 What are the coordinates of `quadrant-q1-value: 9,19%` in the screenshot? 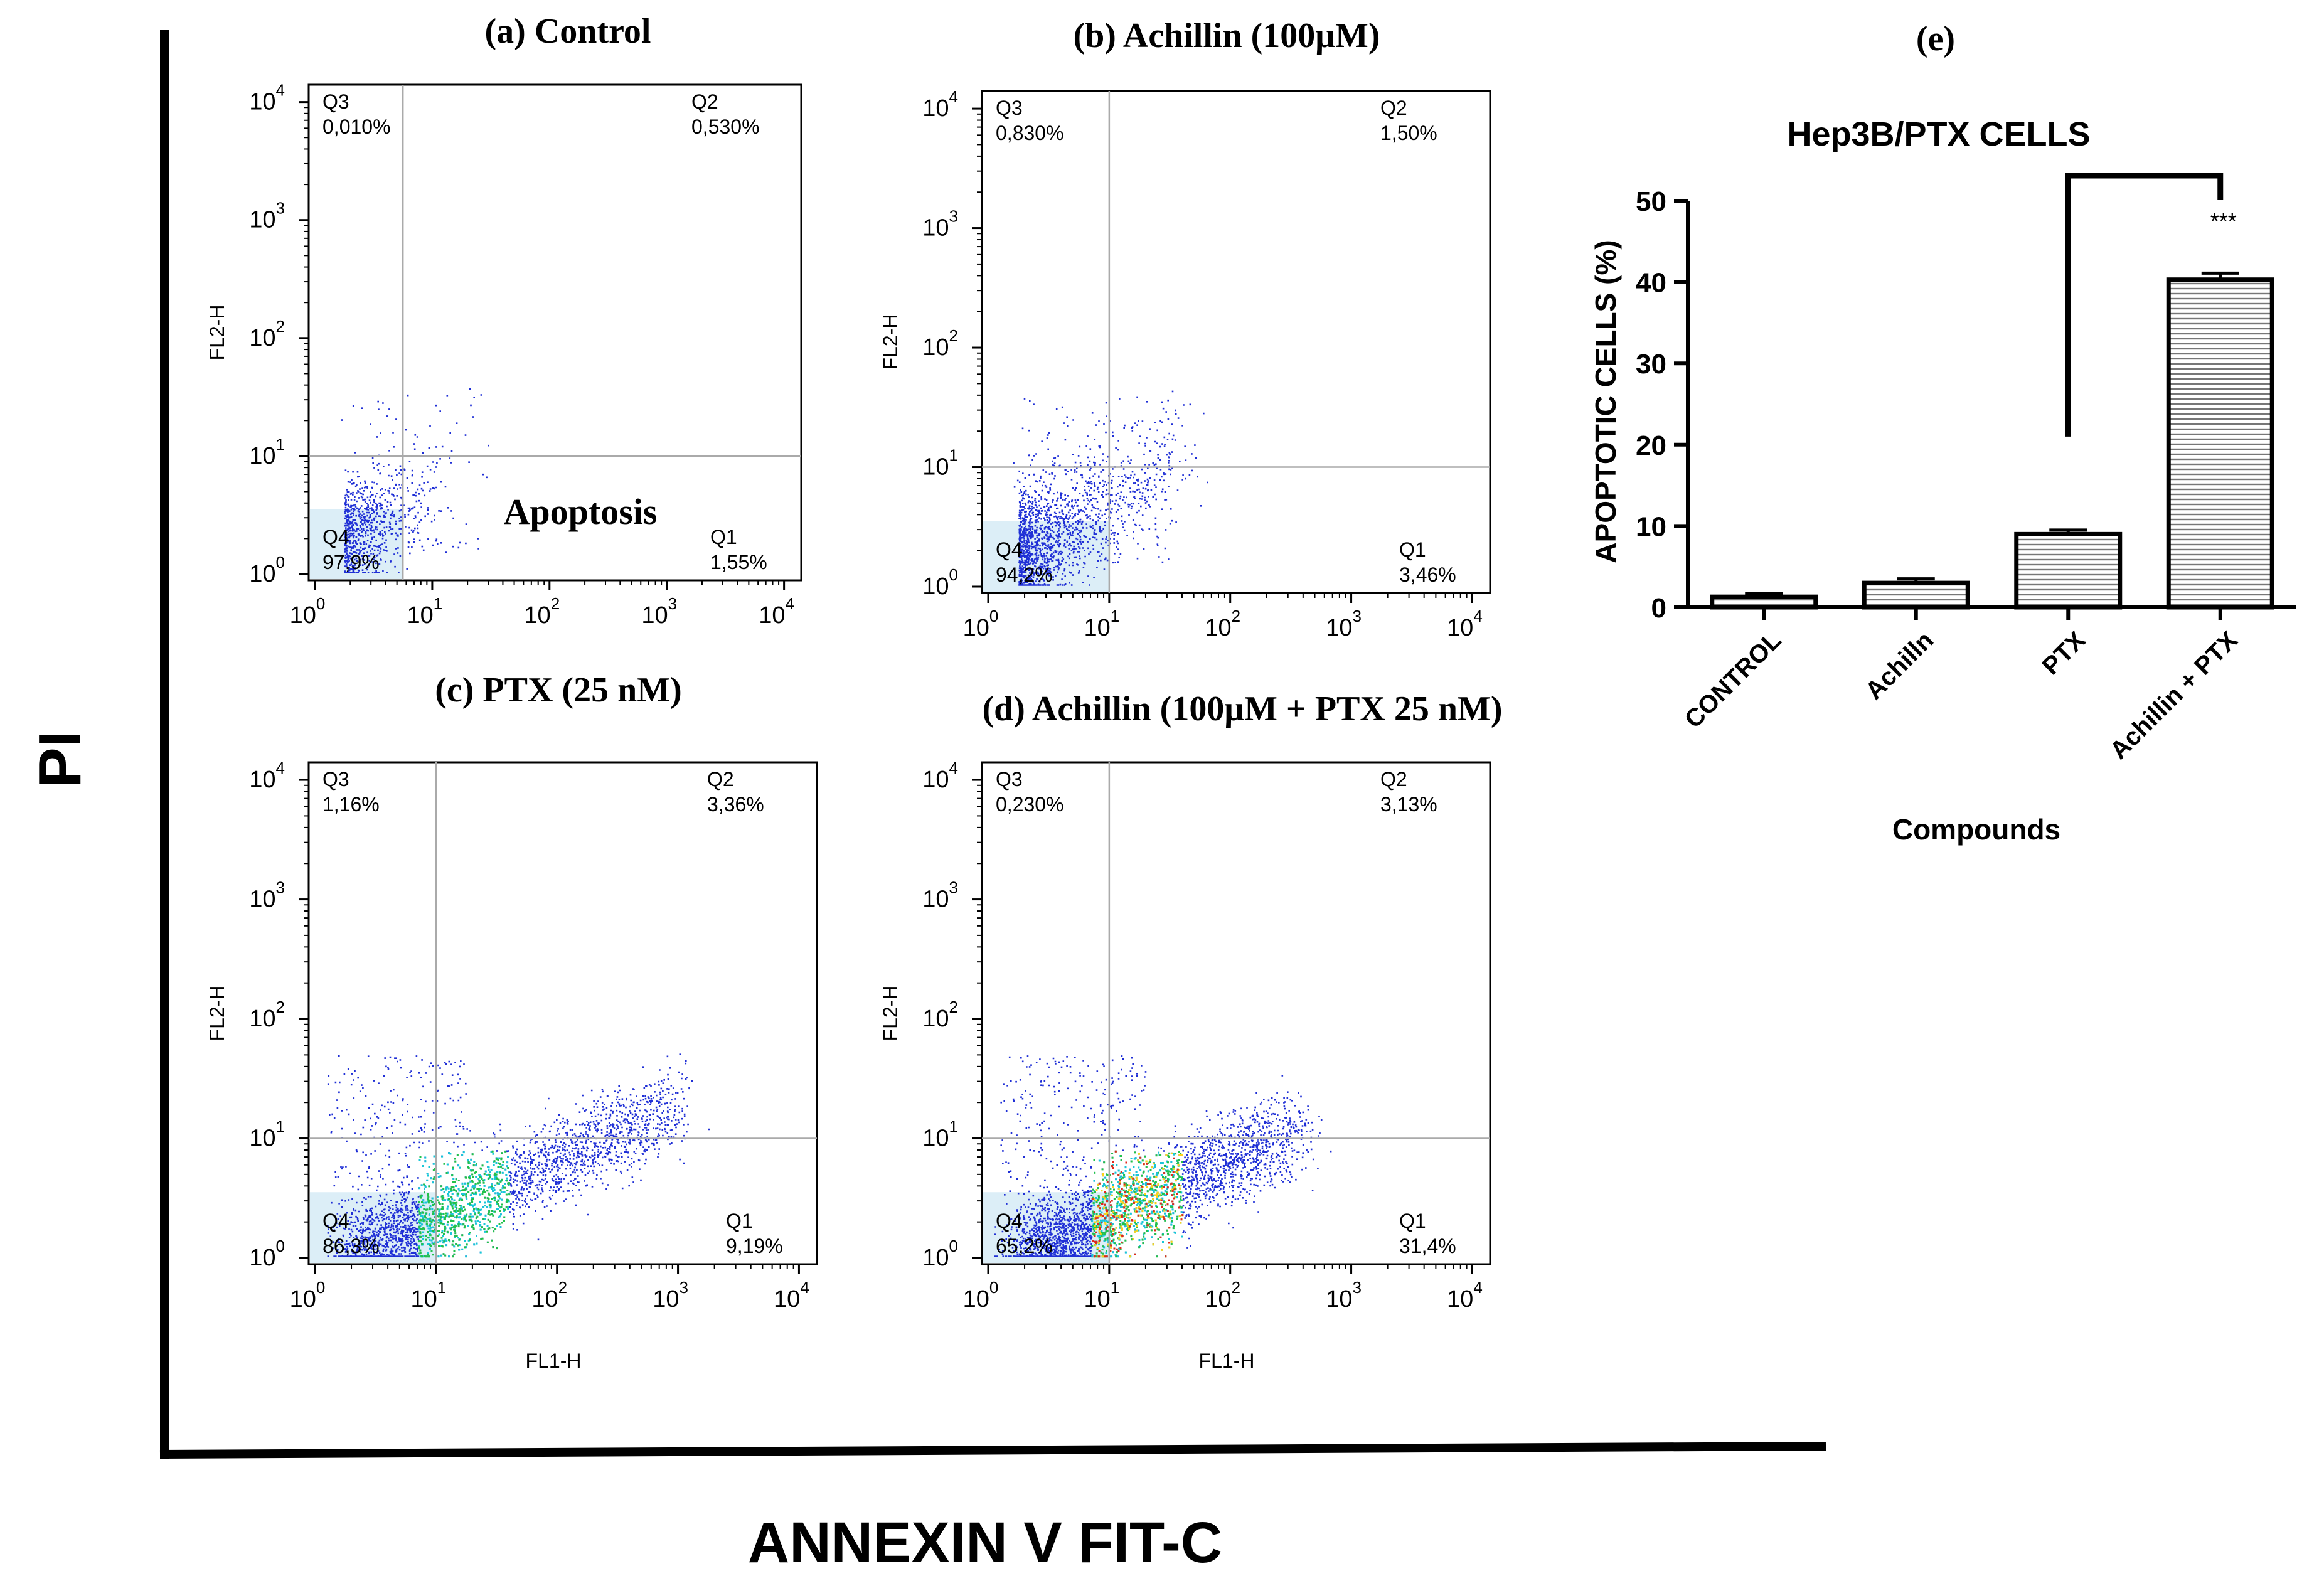 It's located at (754, 1246).